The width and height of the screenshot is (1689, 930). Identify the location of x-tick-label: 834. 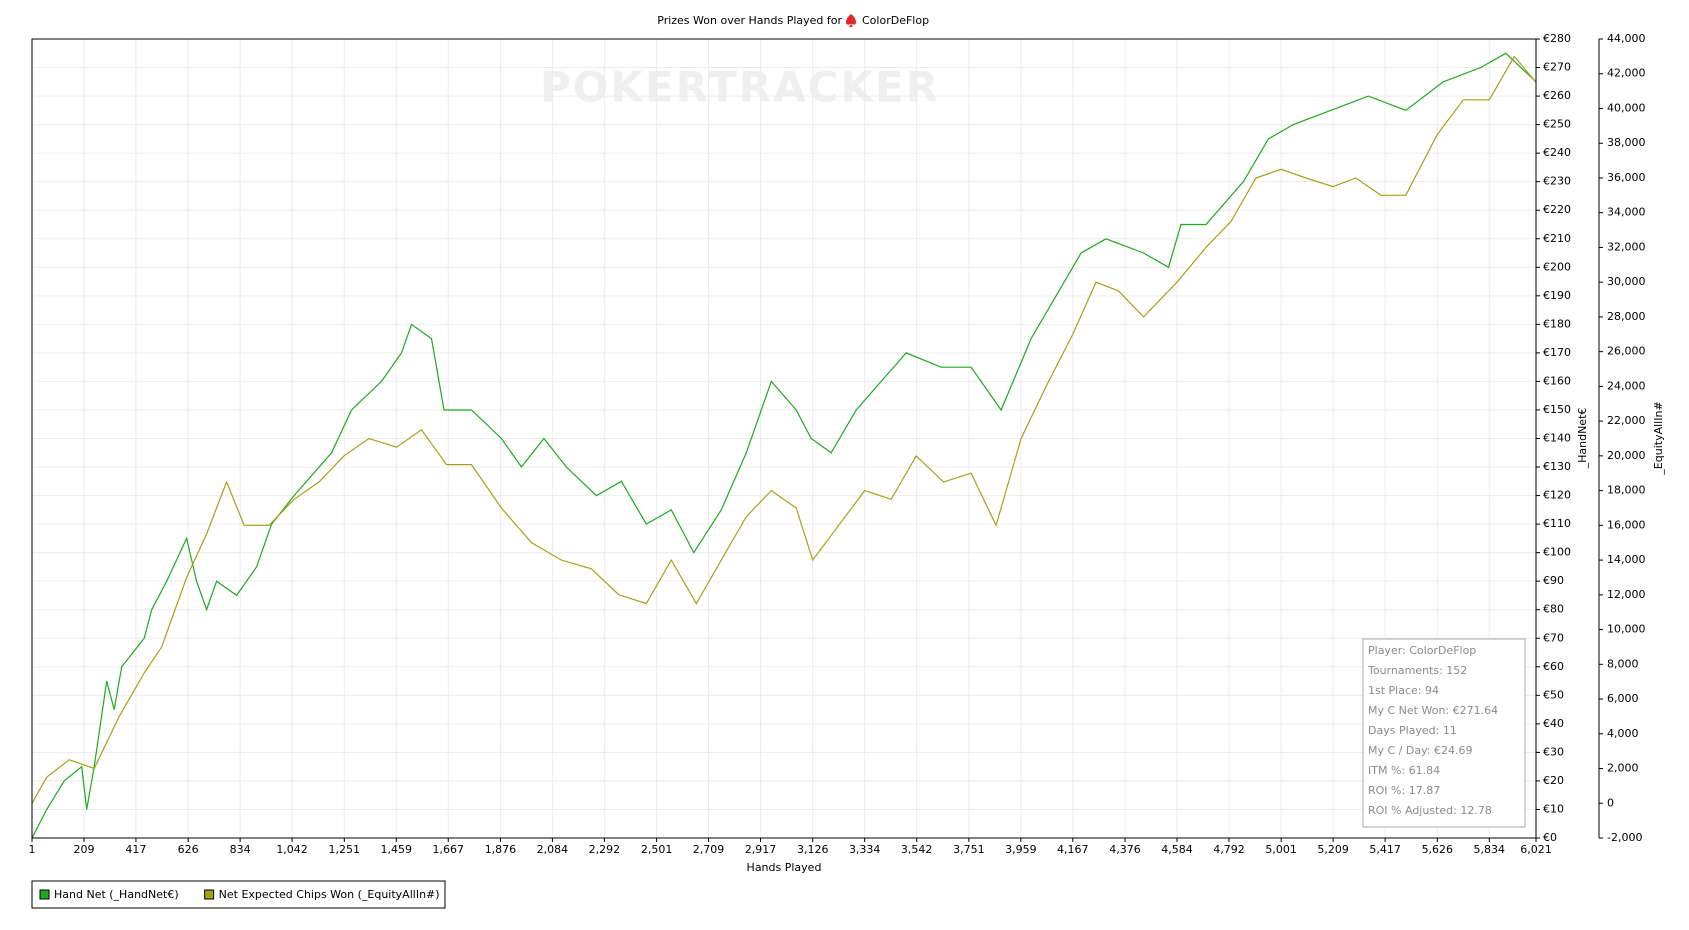
(240, 849).